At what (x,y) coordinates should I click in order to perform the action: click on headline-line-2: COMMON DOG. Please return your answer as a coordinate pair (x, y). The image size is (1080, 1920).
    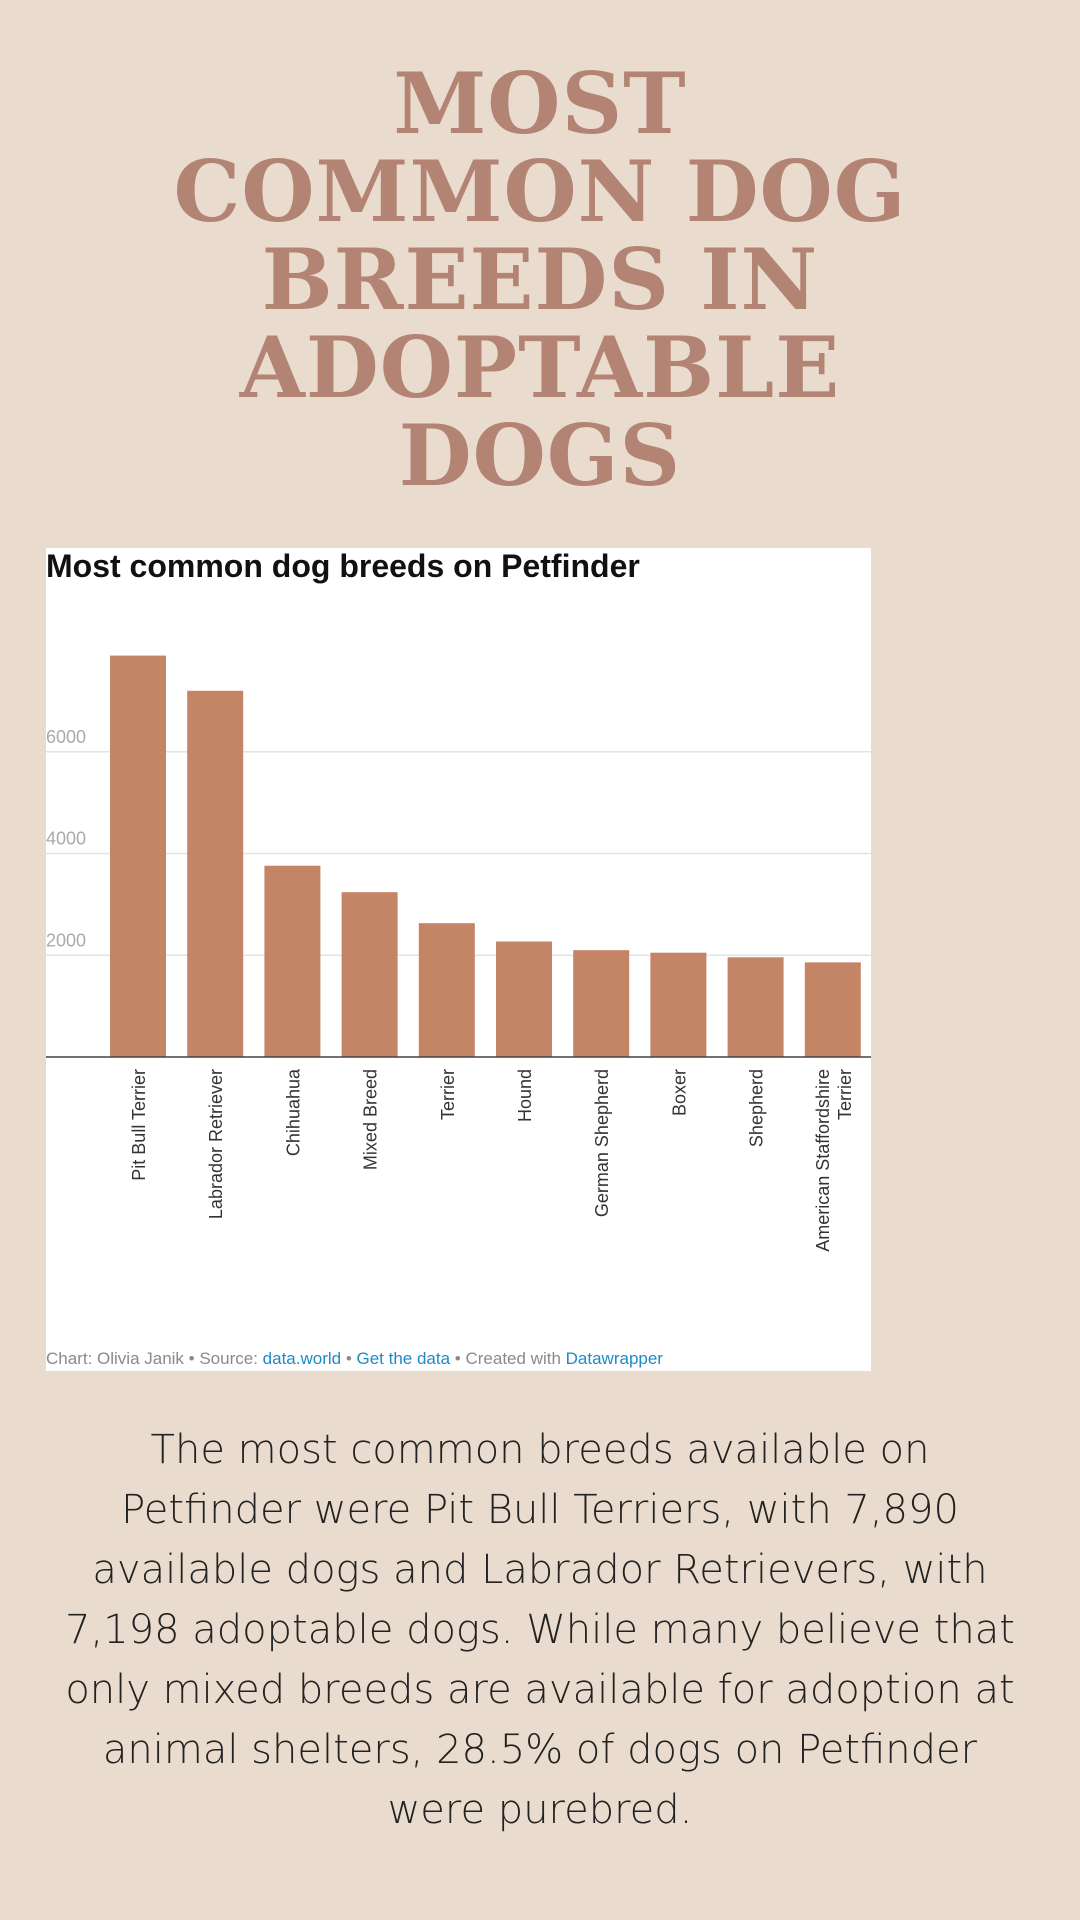
    Looking at the image, I should click on (540, 191).